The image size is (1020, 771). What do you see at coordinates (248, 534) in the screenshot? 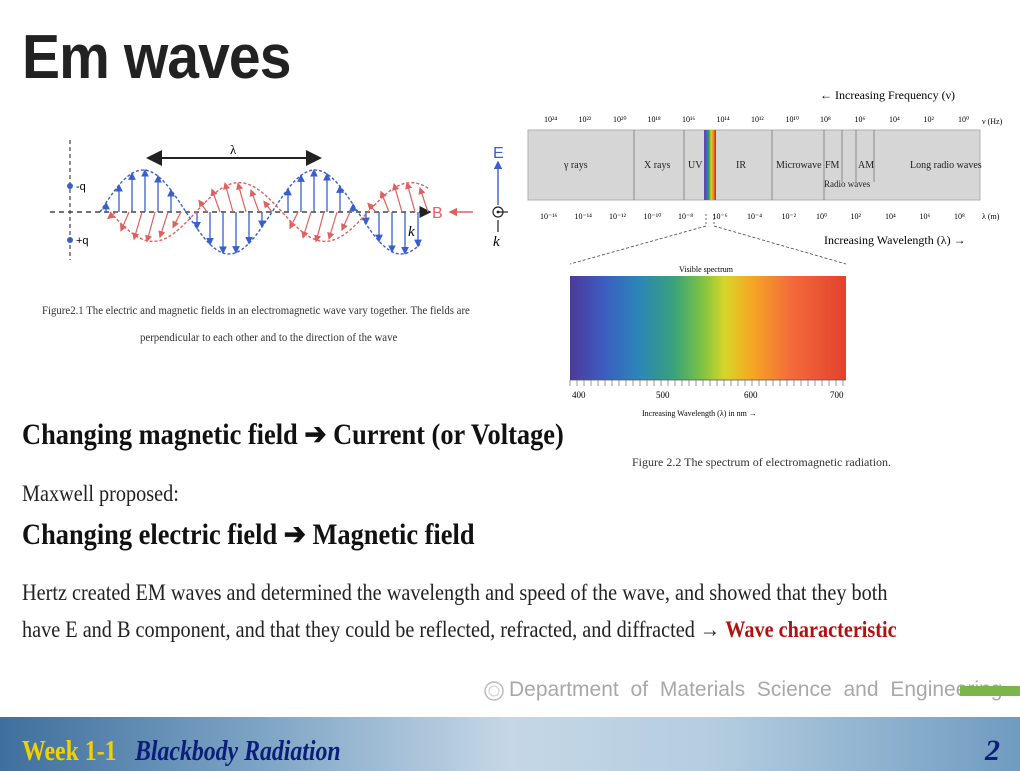
I see `electric-field-line: Changing electric field ➔ Magnetic field` at bounding box center [248, 534].